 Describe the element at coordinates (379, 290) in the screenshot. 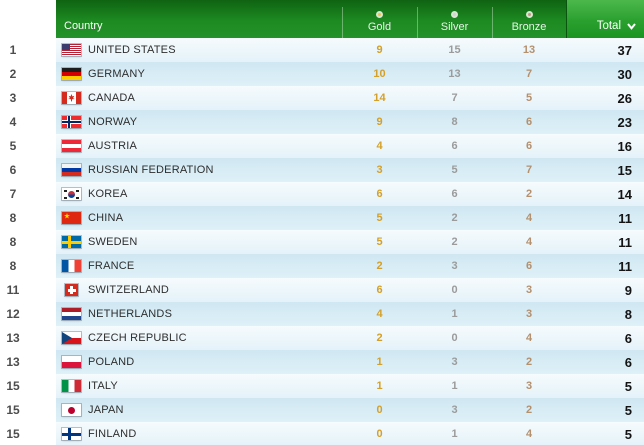

I see `gold-count-cell: 6` at that location.